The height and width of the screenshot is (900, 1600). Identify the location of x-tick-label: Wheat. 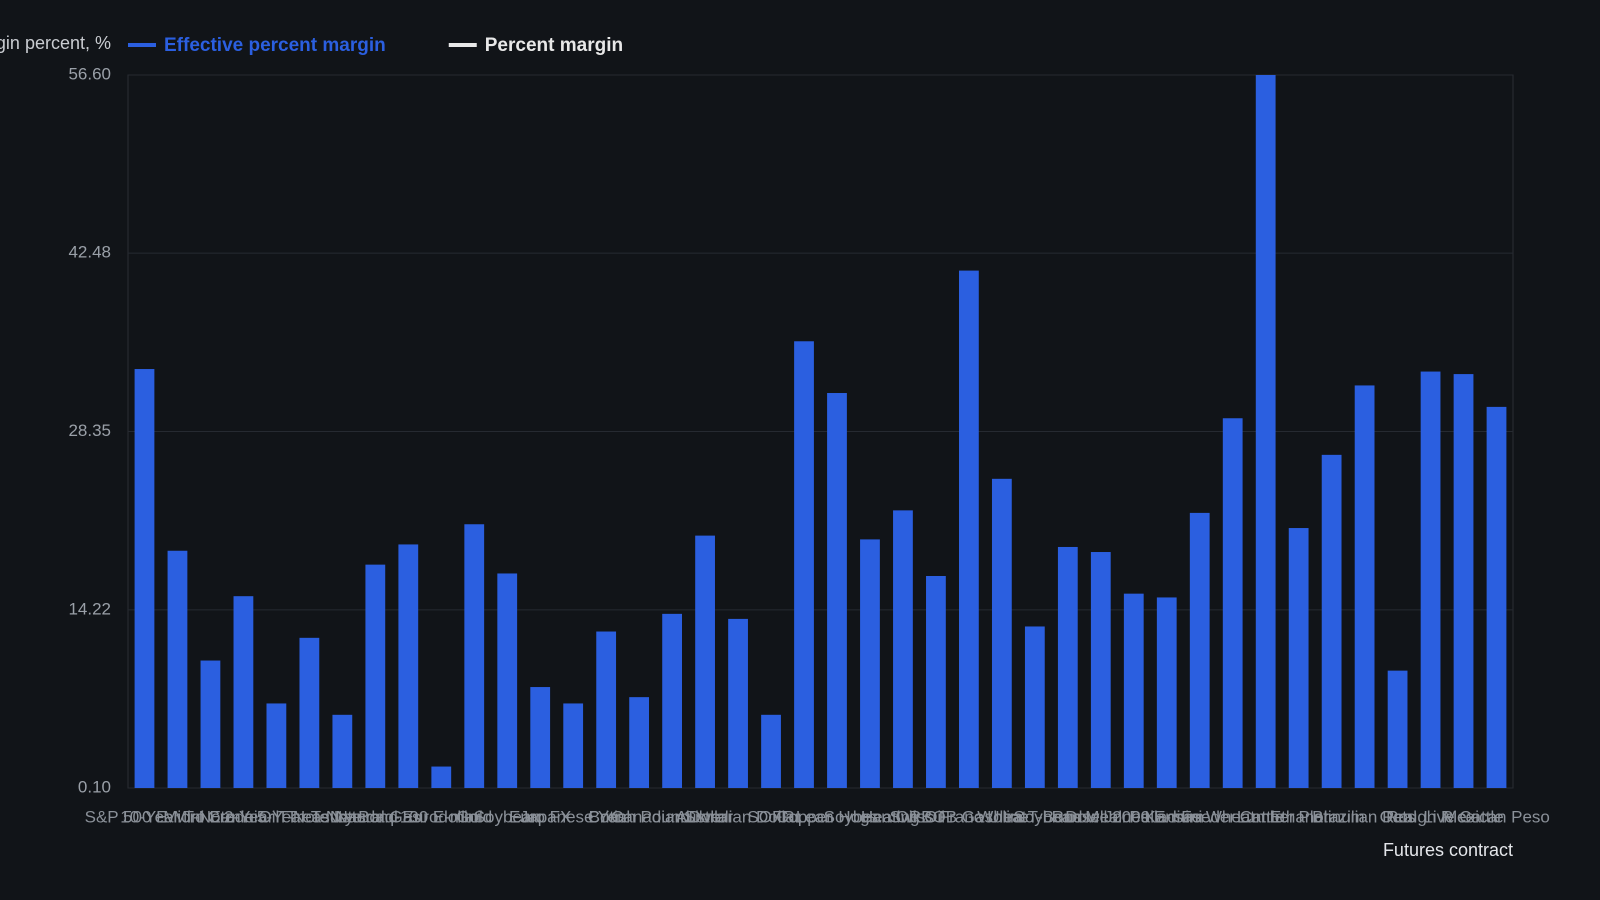
(1001, 816).